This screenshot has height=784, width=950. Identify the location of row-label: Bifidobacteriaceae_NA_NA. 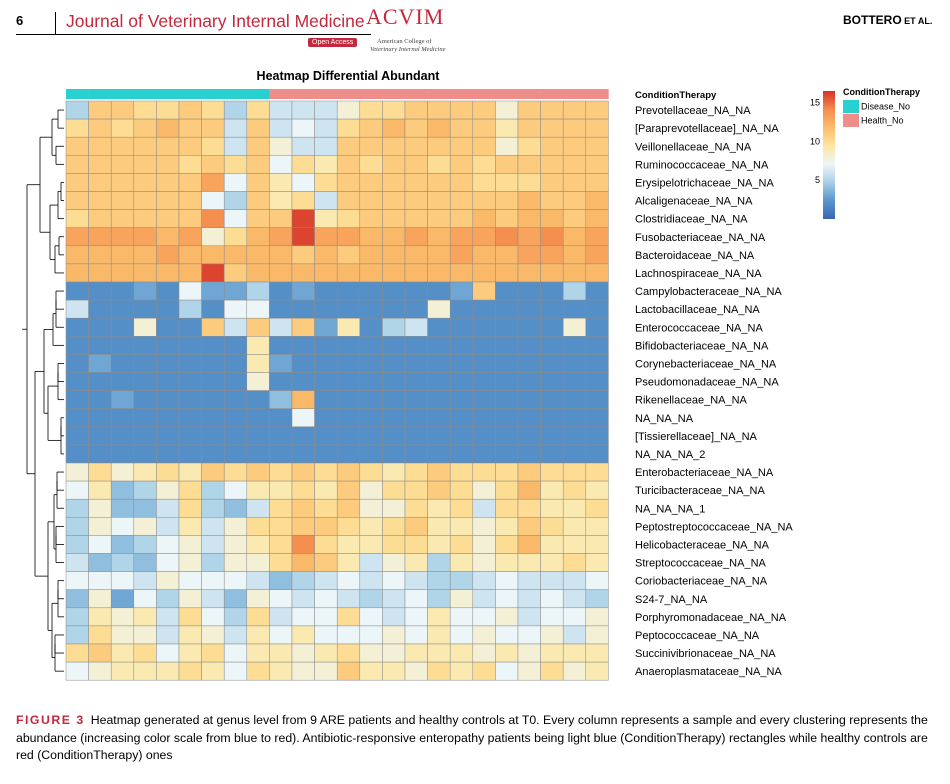
(702, 346).